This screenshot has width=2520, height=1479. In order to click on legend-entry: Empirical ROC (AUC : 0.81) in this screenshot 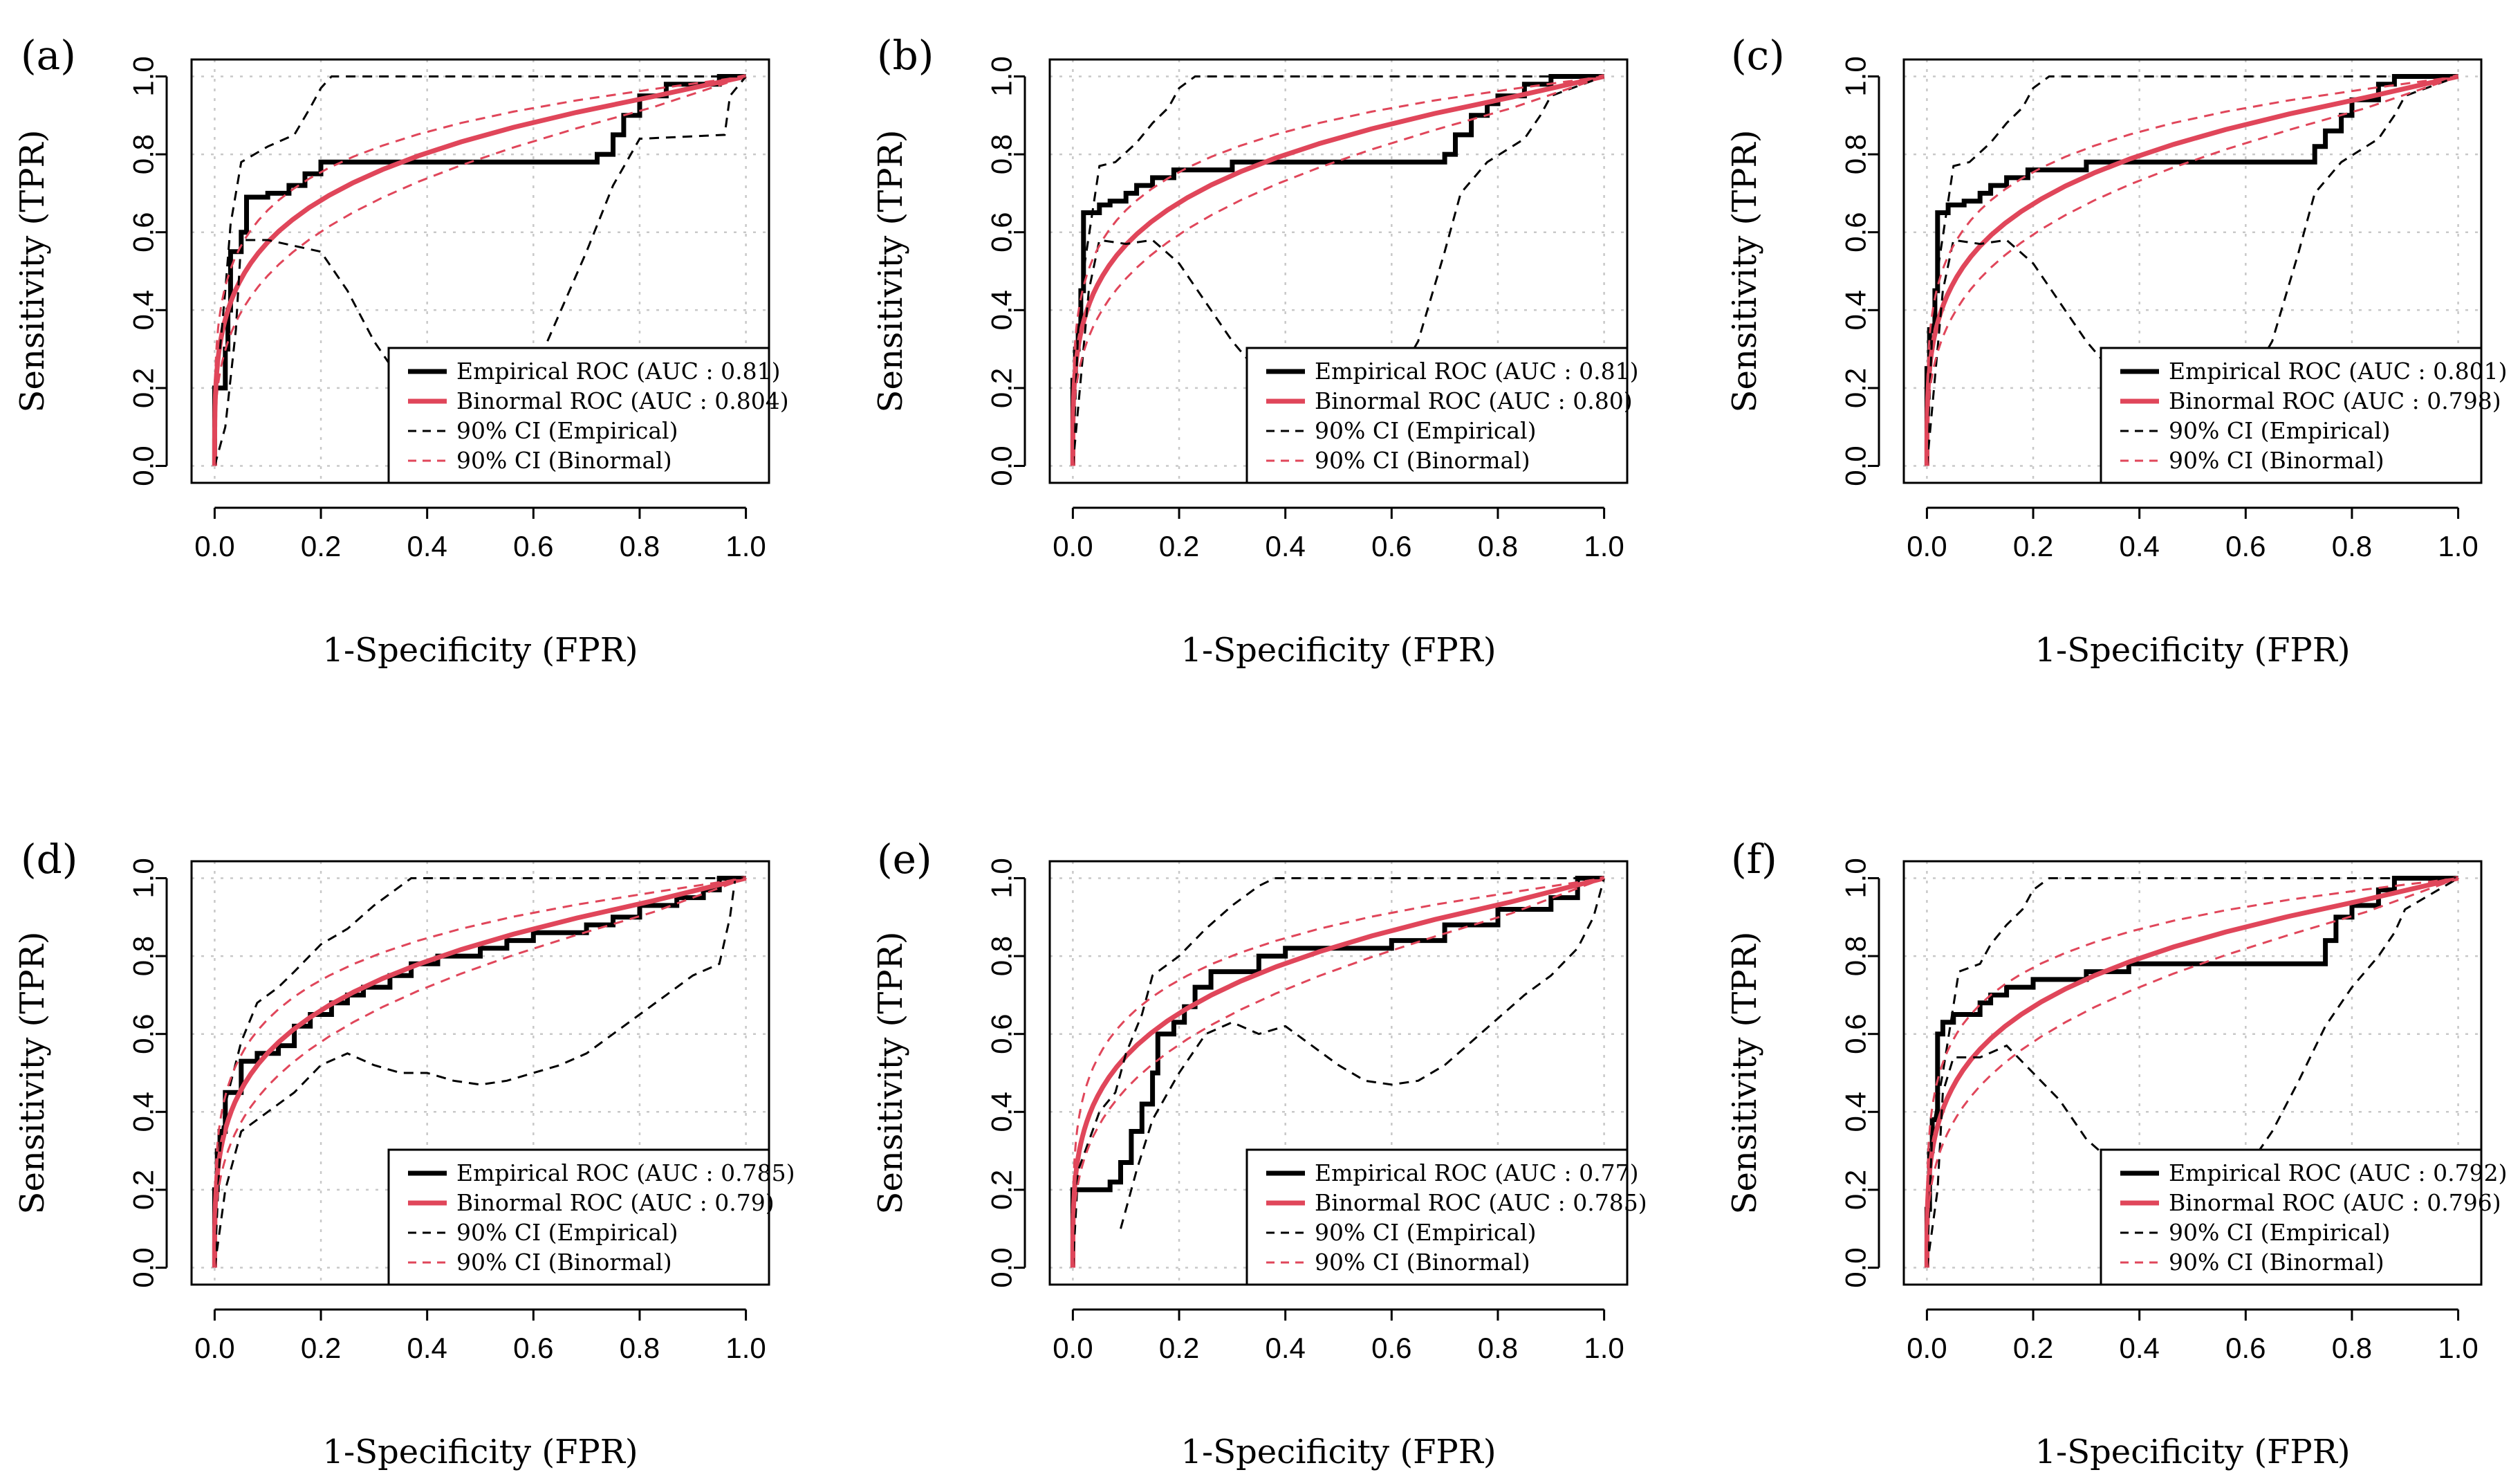, I will do `click(1476, 371)`.